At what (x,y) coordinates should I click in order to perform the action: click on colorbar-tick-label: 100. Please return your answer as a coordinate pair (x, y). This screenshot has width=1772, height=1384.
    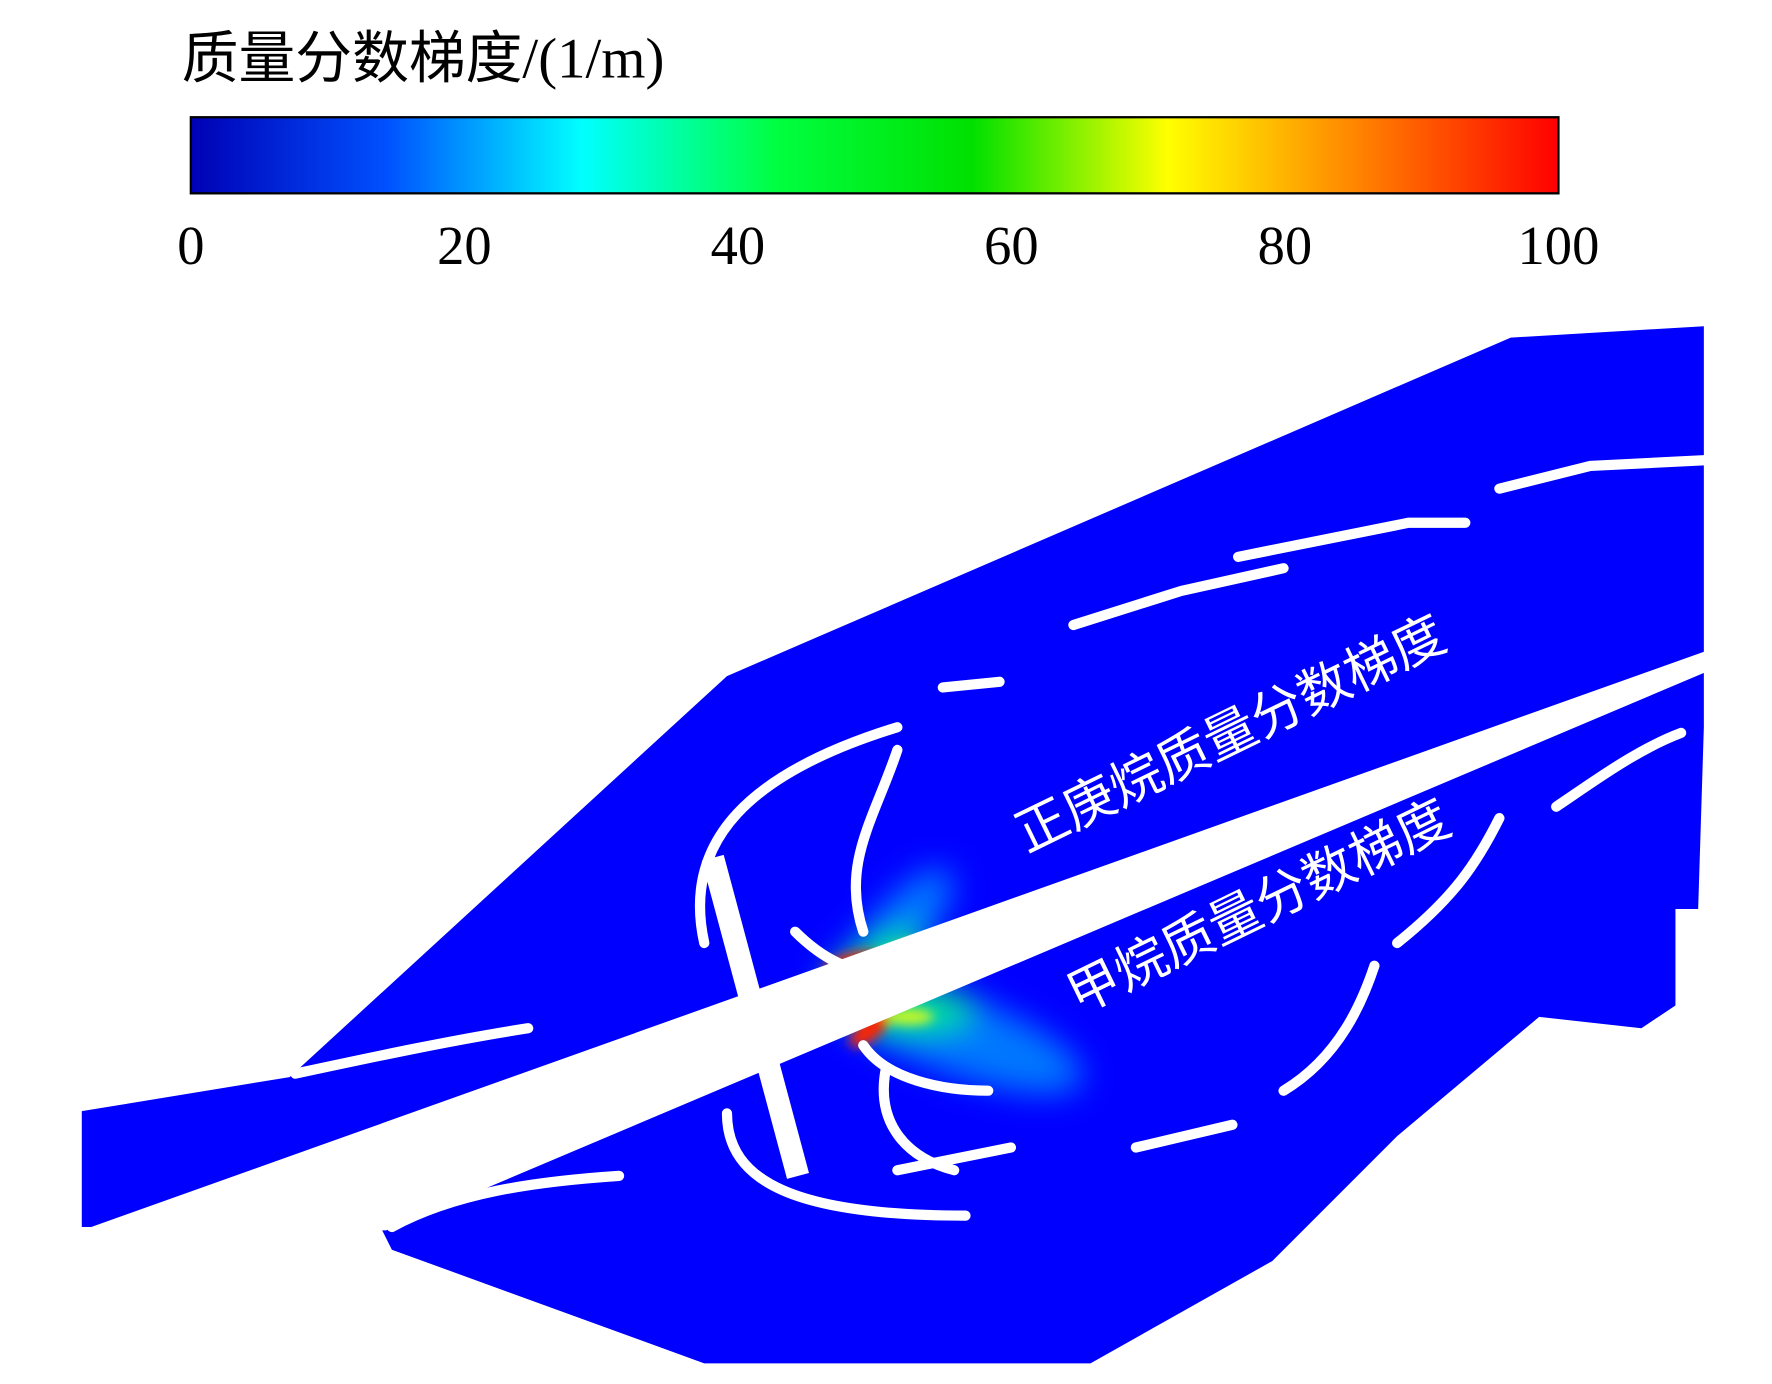
    Looking at the image, I should click on (1559, 245).